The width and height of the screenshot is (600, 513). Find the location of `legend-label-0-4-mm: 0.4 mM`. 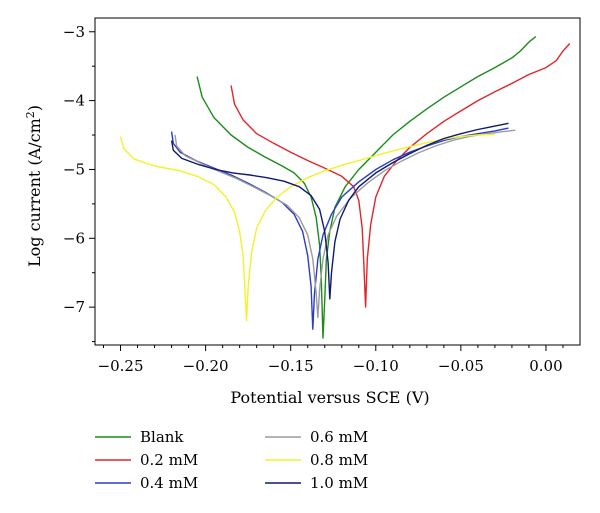

legend-label-0-4-mm: 0.4 mM is located at coordinates (169, 483).